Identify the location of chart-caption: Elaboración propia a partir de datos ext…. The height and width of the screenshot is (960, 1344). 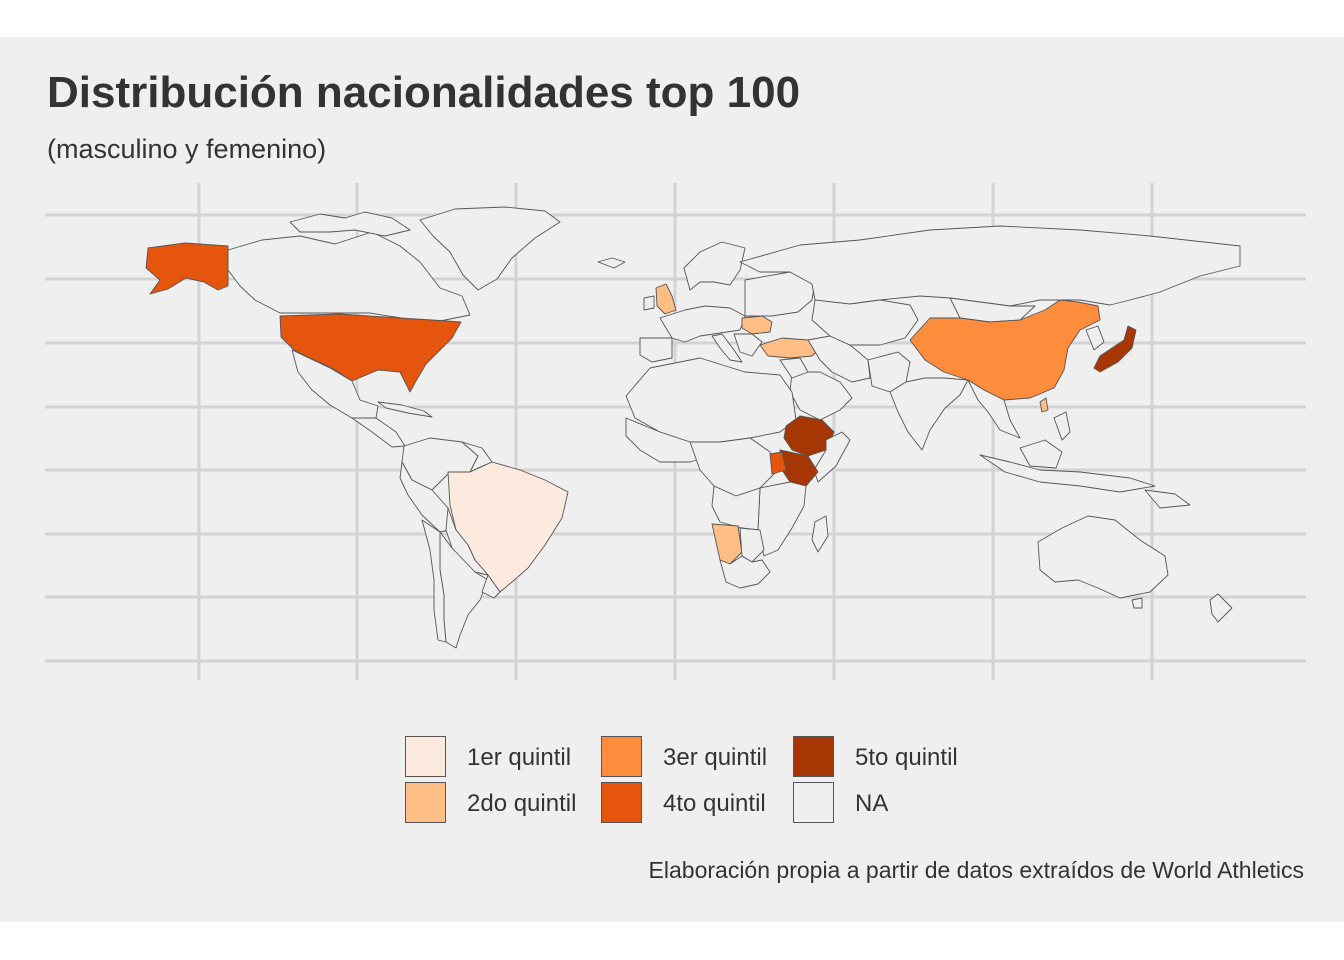
(976, 870).